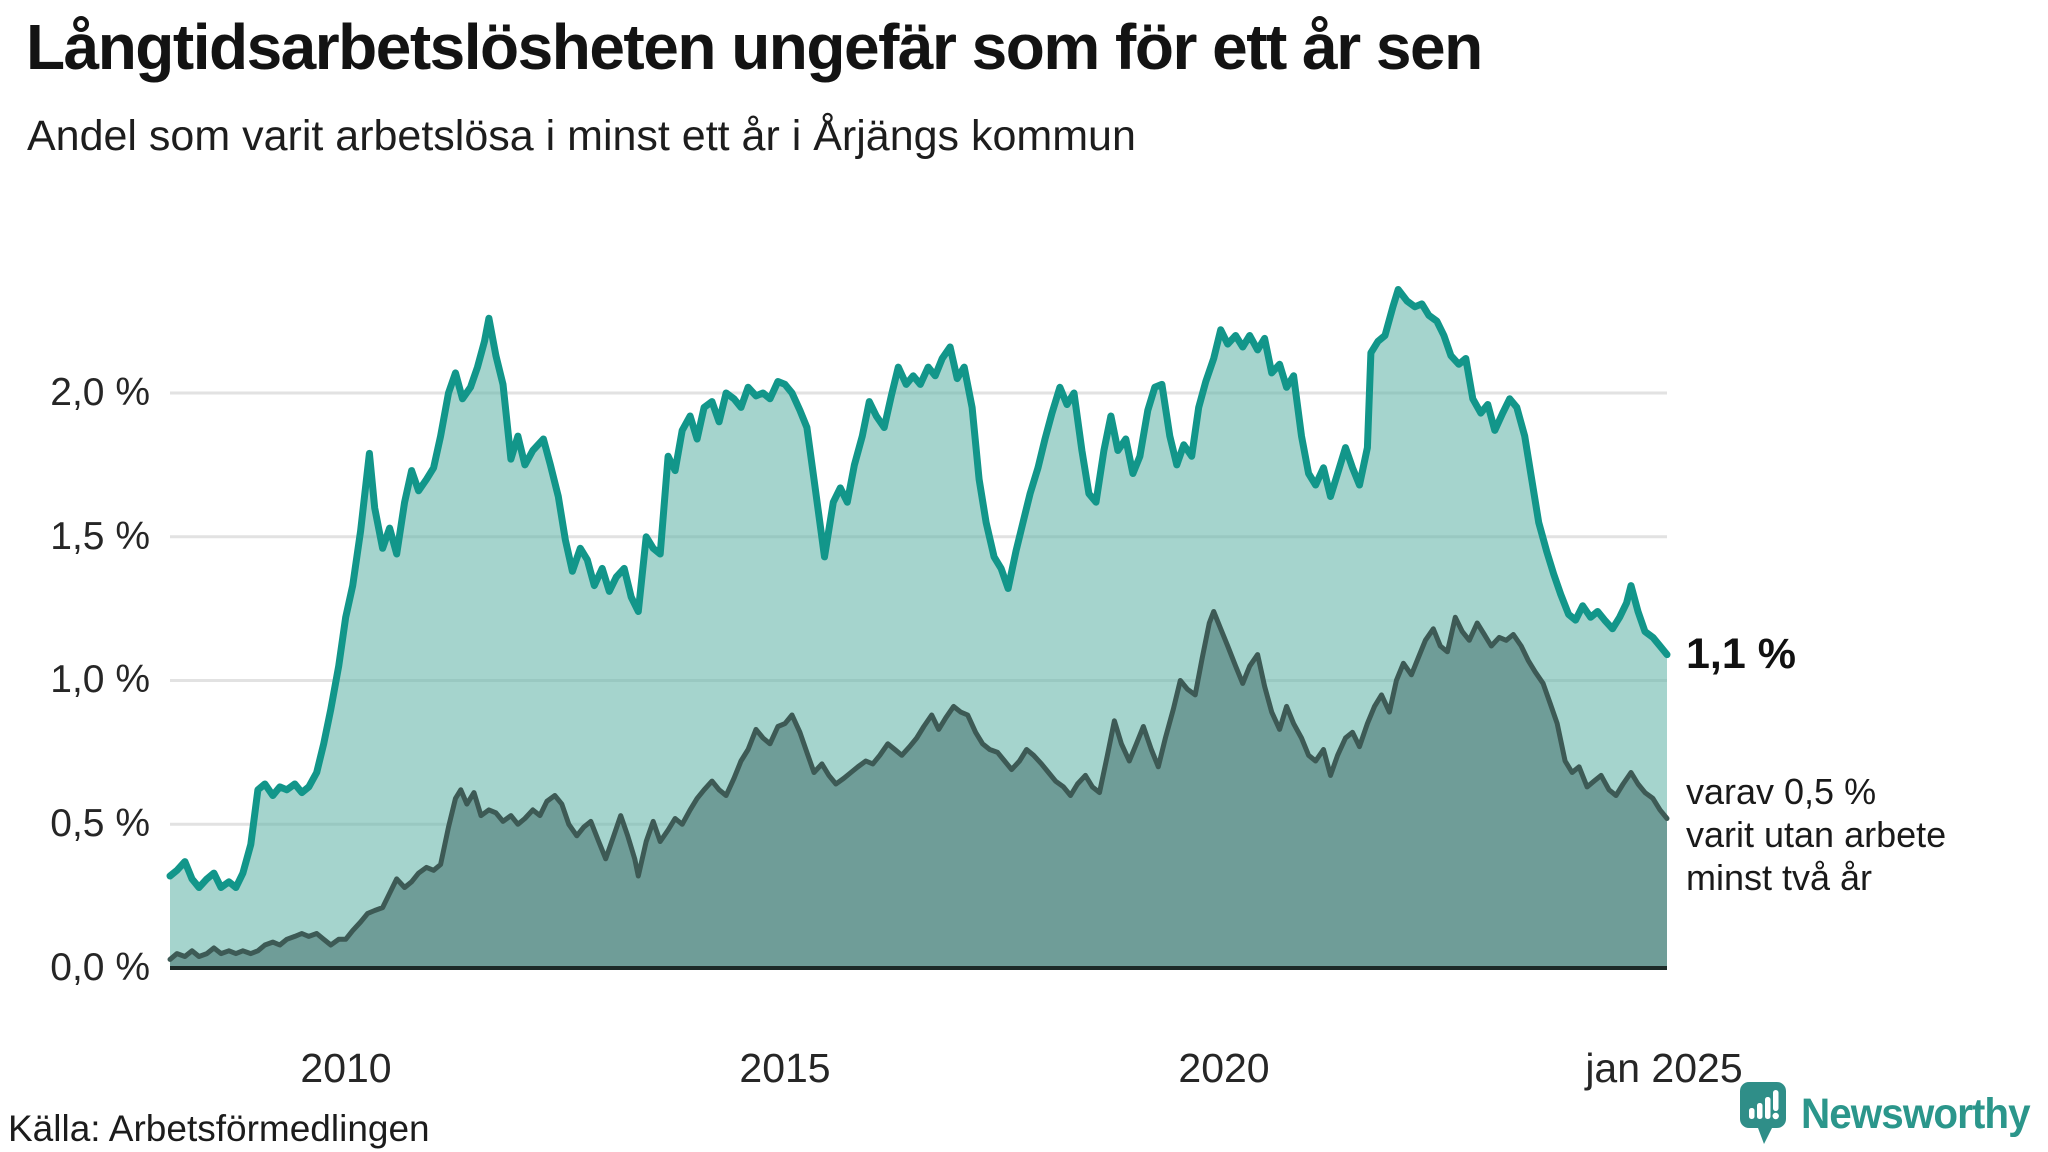  I want to click on x-axis-tick-2020: 2020, so click(1224, 1068).